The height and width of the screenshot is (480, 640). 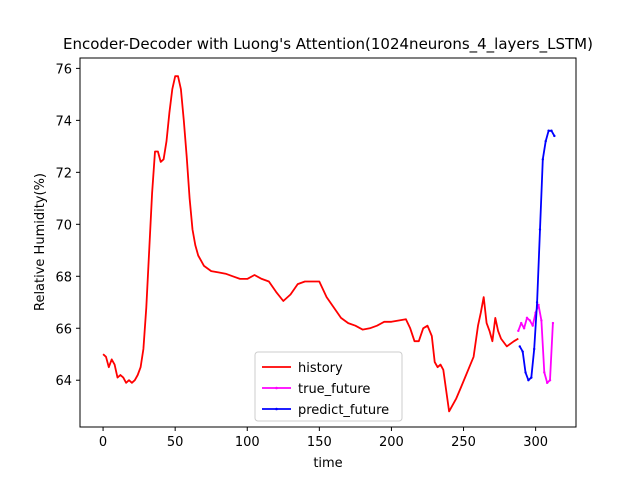 What do you see at coordinates (535, 442) in the screenshot?
I see `x-tick-label: 300` at bounding box center [535, 442].